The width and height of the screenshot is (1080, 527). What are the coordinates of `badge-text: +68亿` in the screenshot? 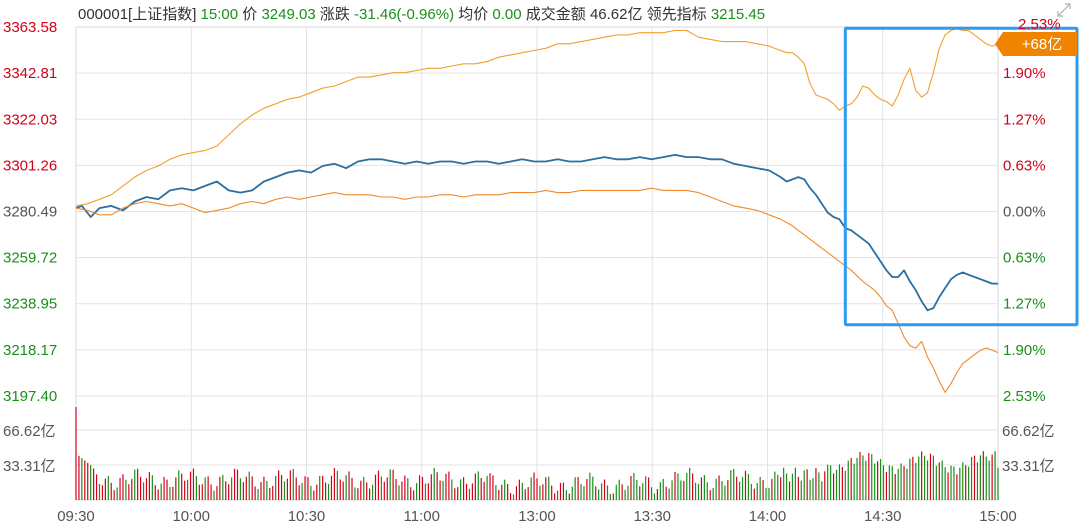 It's located at (1042, 44).